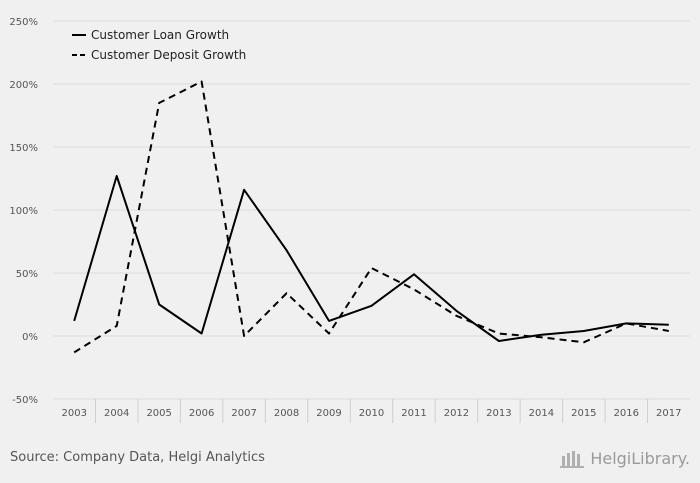 The width and height of the screenshot is (700, 483). I want to click on legend-label: Customer Deposit Growth, so click(168, 55).